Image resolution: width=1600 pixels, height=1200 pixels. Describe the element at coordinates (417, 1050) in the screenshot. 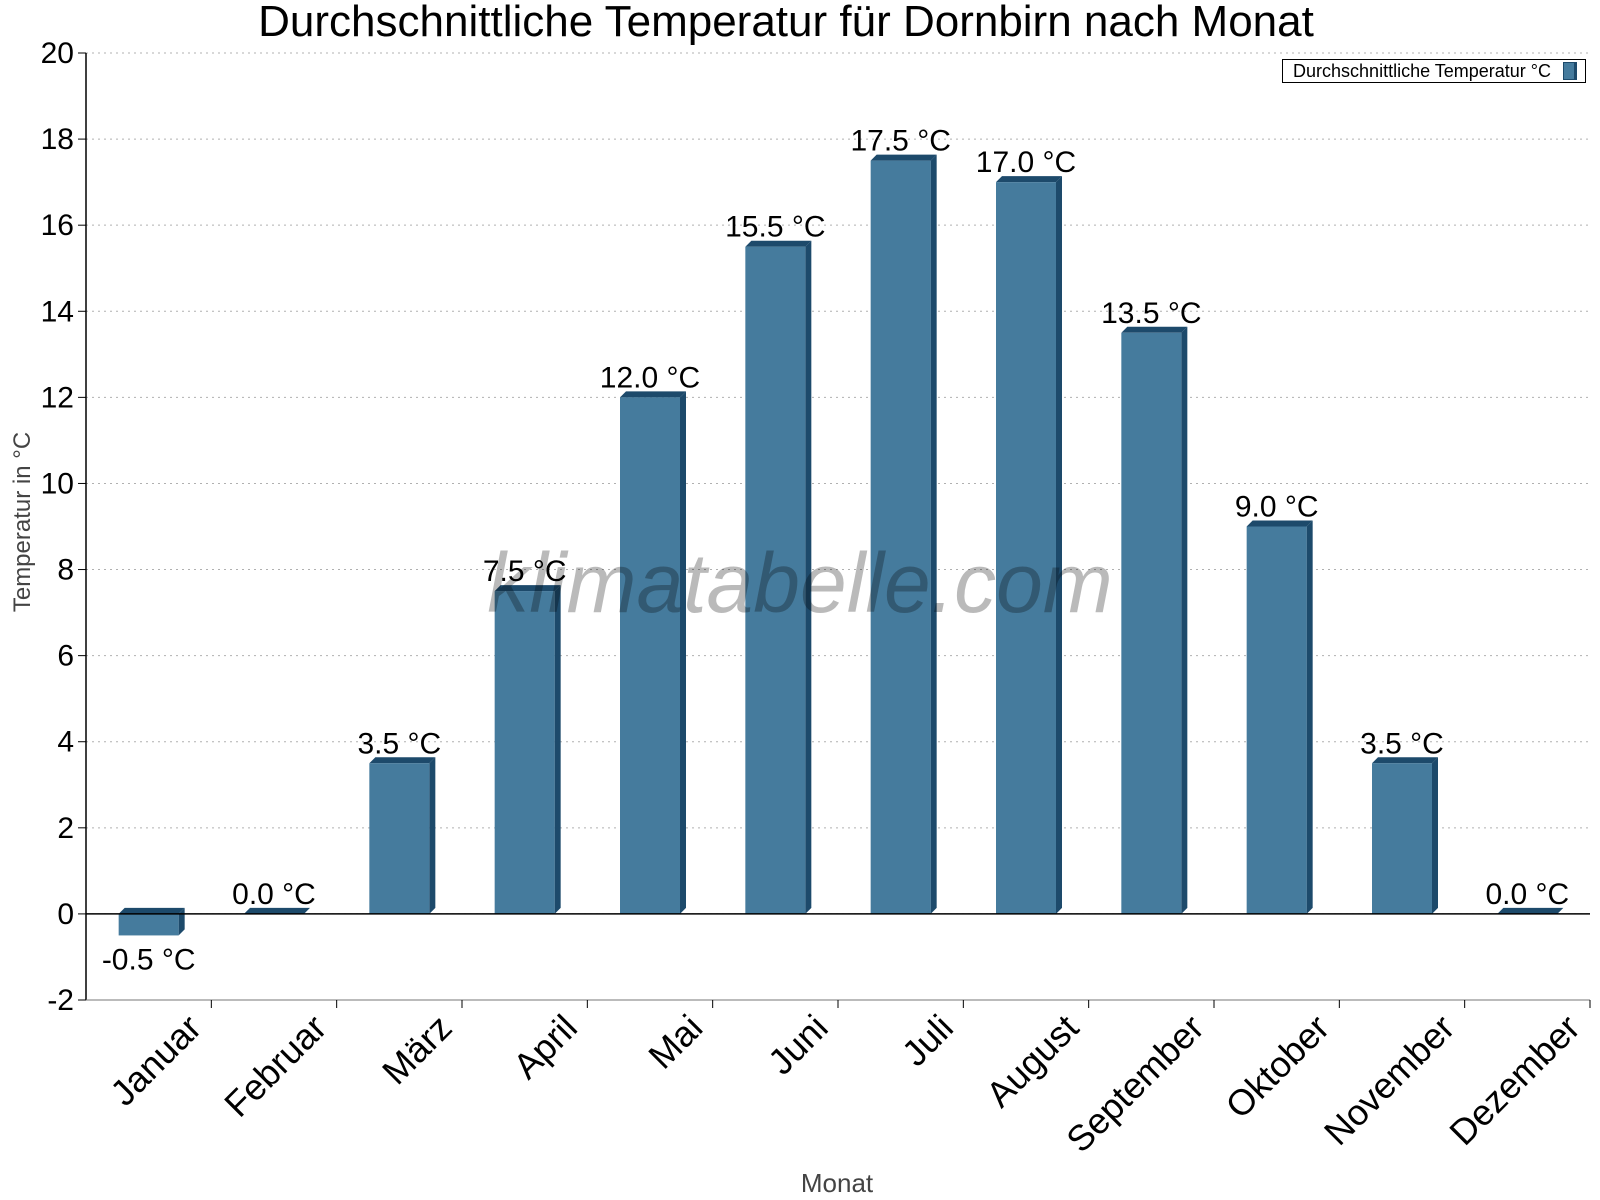

I see `x-tick-label: März` at that location.